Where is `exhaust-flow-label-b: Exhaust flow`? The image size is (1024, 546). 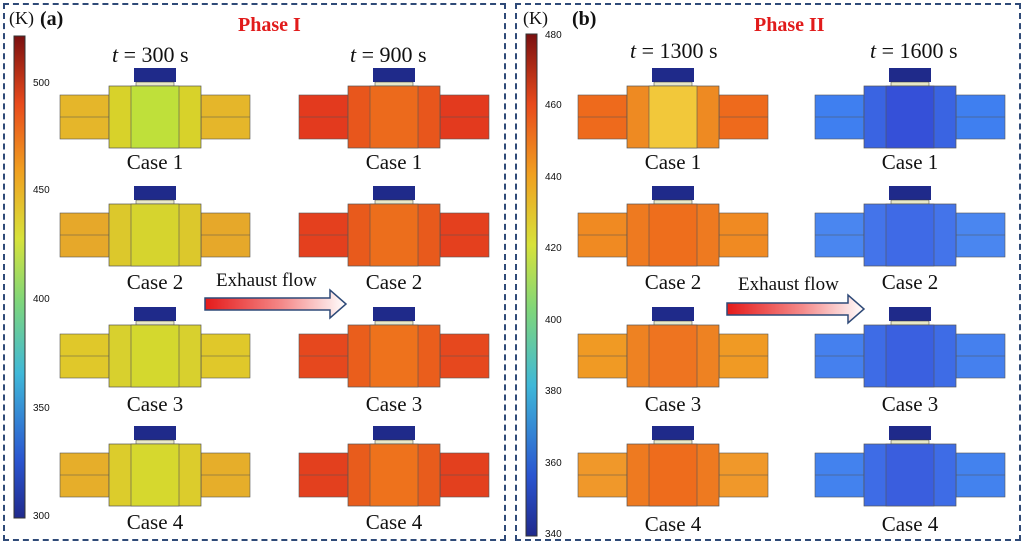
exhaust-flow-label-b: Exhaust flow is located at coordinates (788, 284).